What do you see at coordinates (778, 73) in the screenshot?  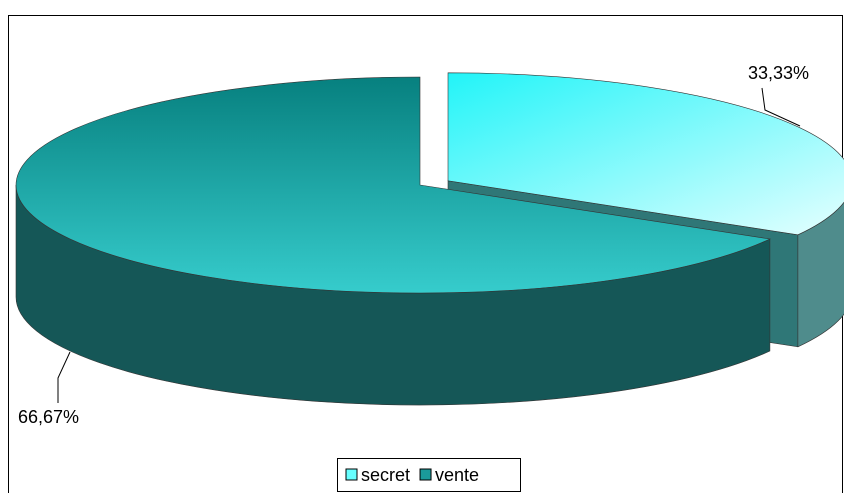 I see `data-label: 33,33%` at bounding box center [778, 73].